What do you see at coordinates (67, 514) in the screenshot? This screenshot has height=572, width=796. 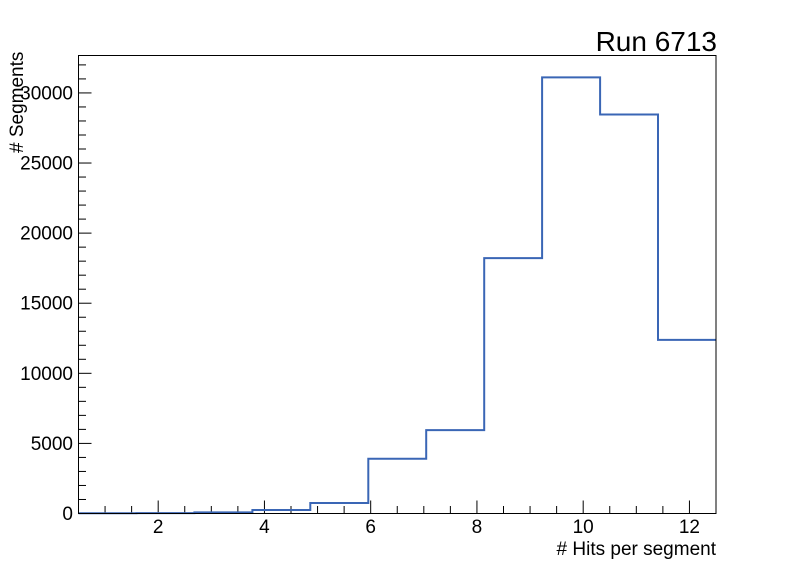 I see `y-tick-label: 0` at bounding box center [67, 514].